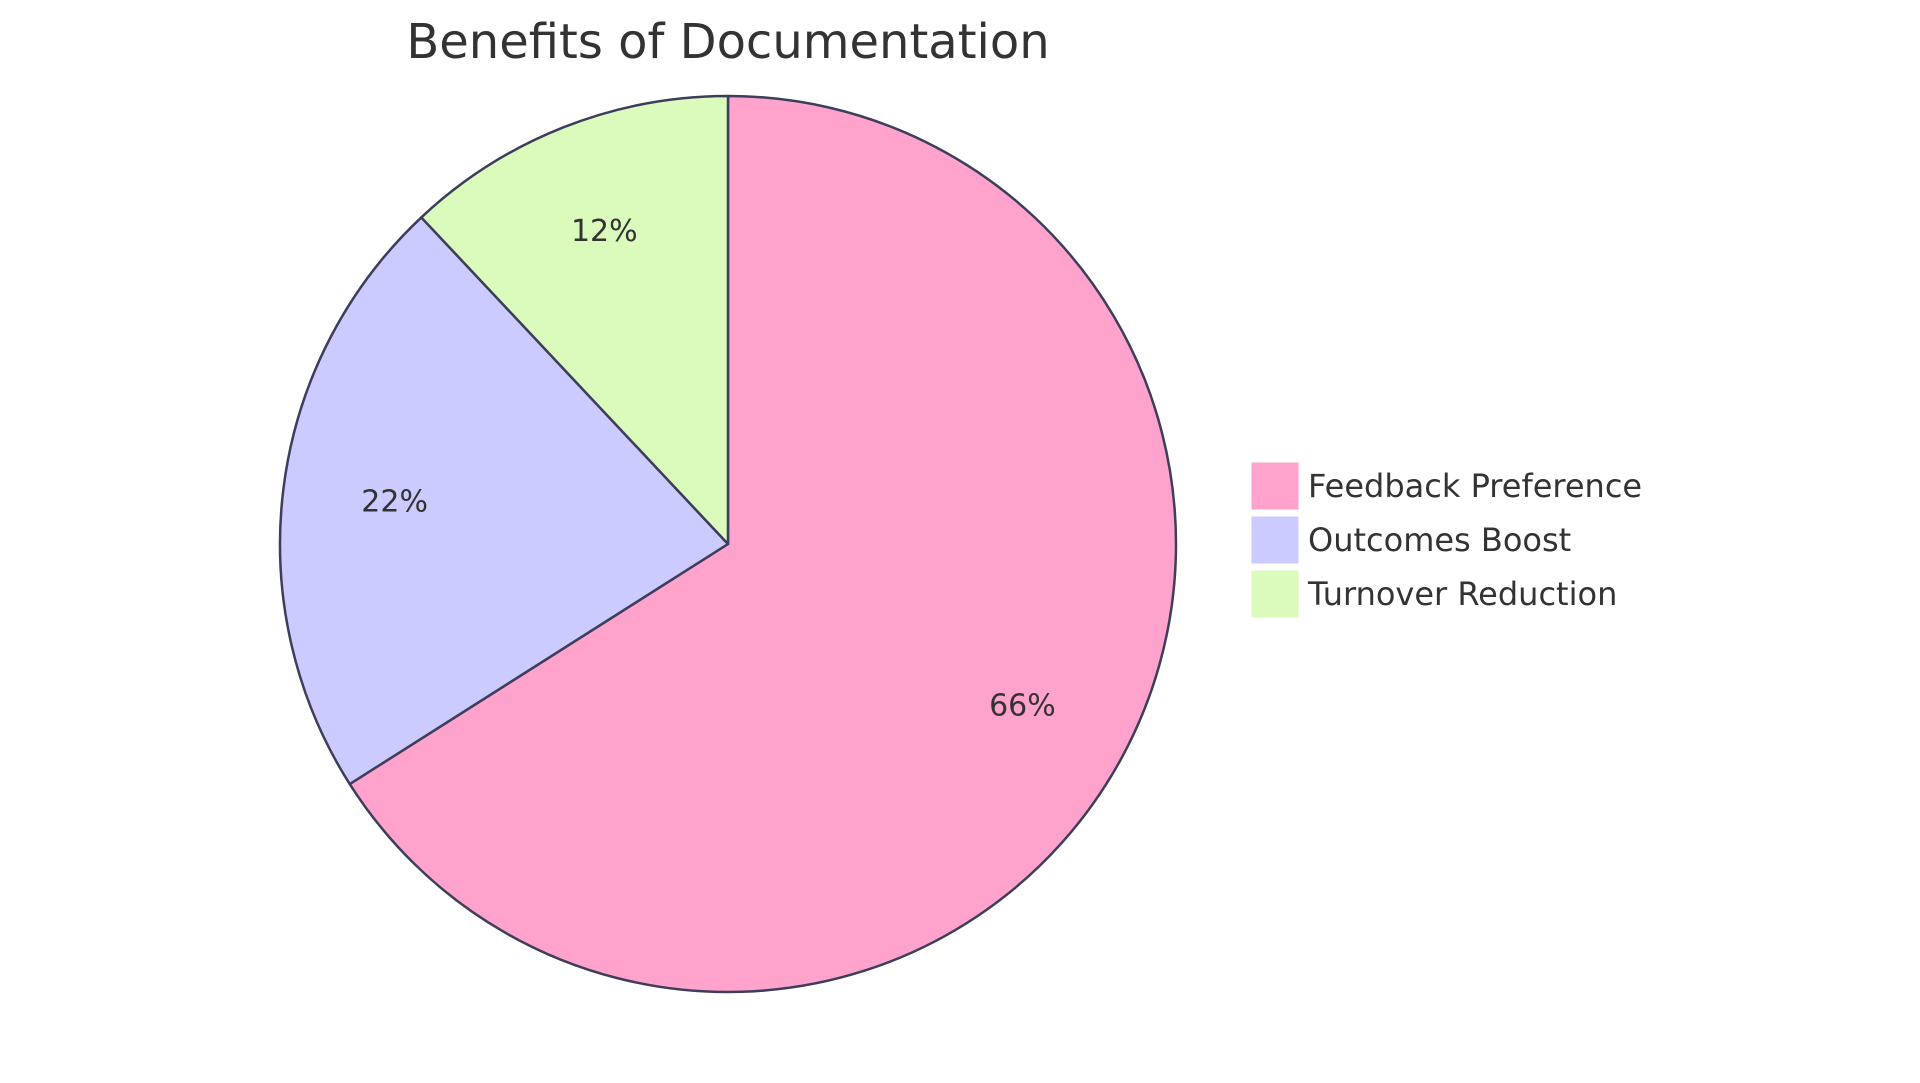 The width and height of the screenshot is (1920, 1083). Describe the element at coordinates (604, 231) in the screenshot. I see `slice-label-turnover-reduction: 12%` at that location.